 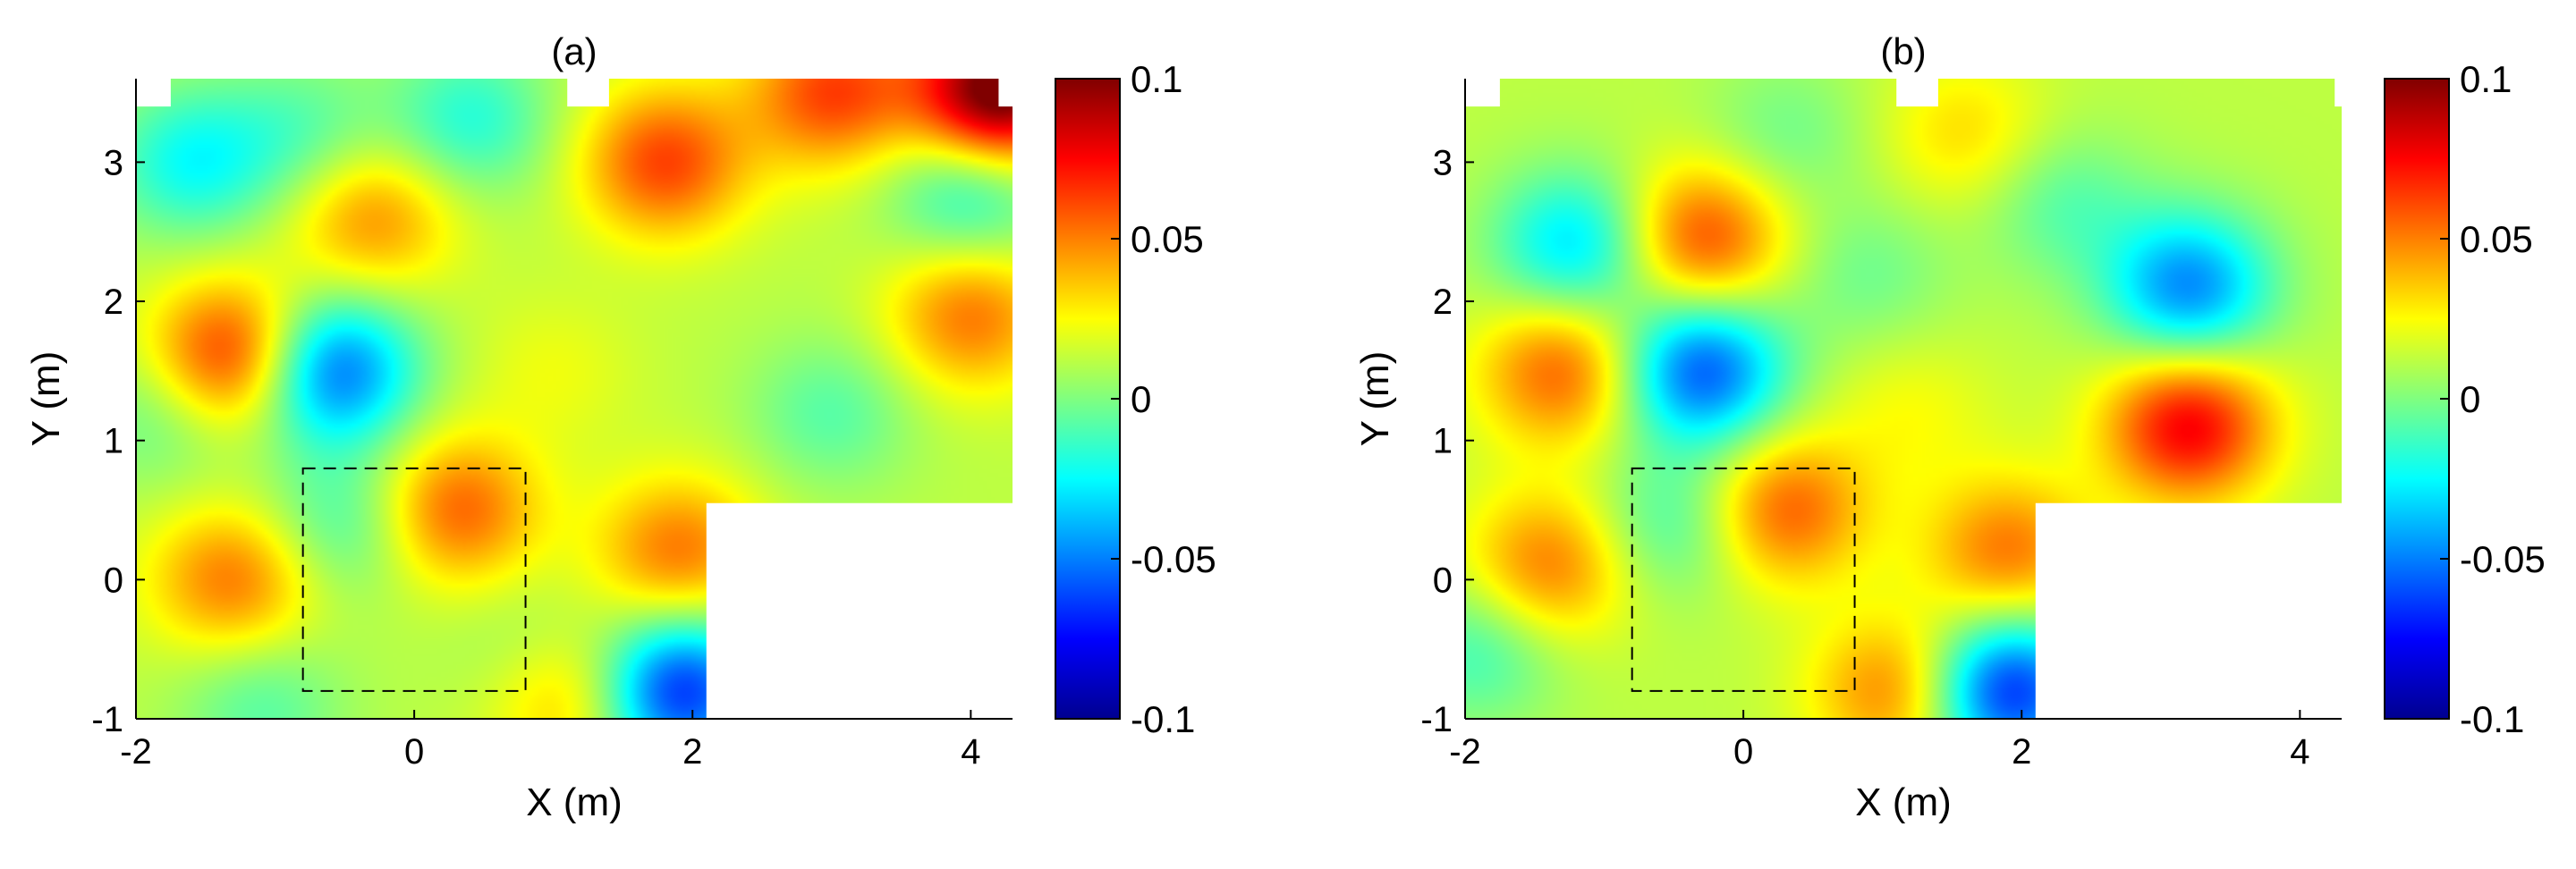 I want to click on chart-title: (a), so click(x=574, y=51).